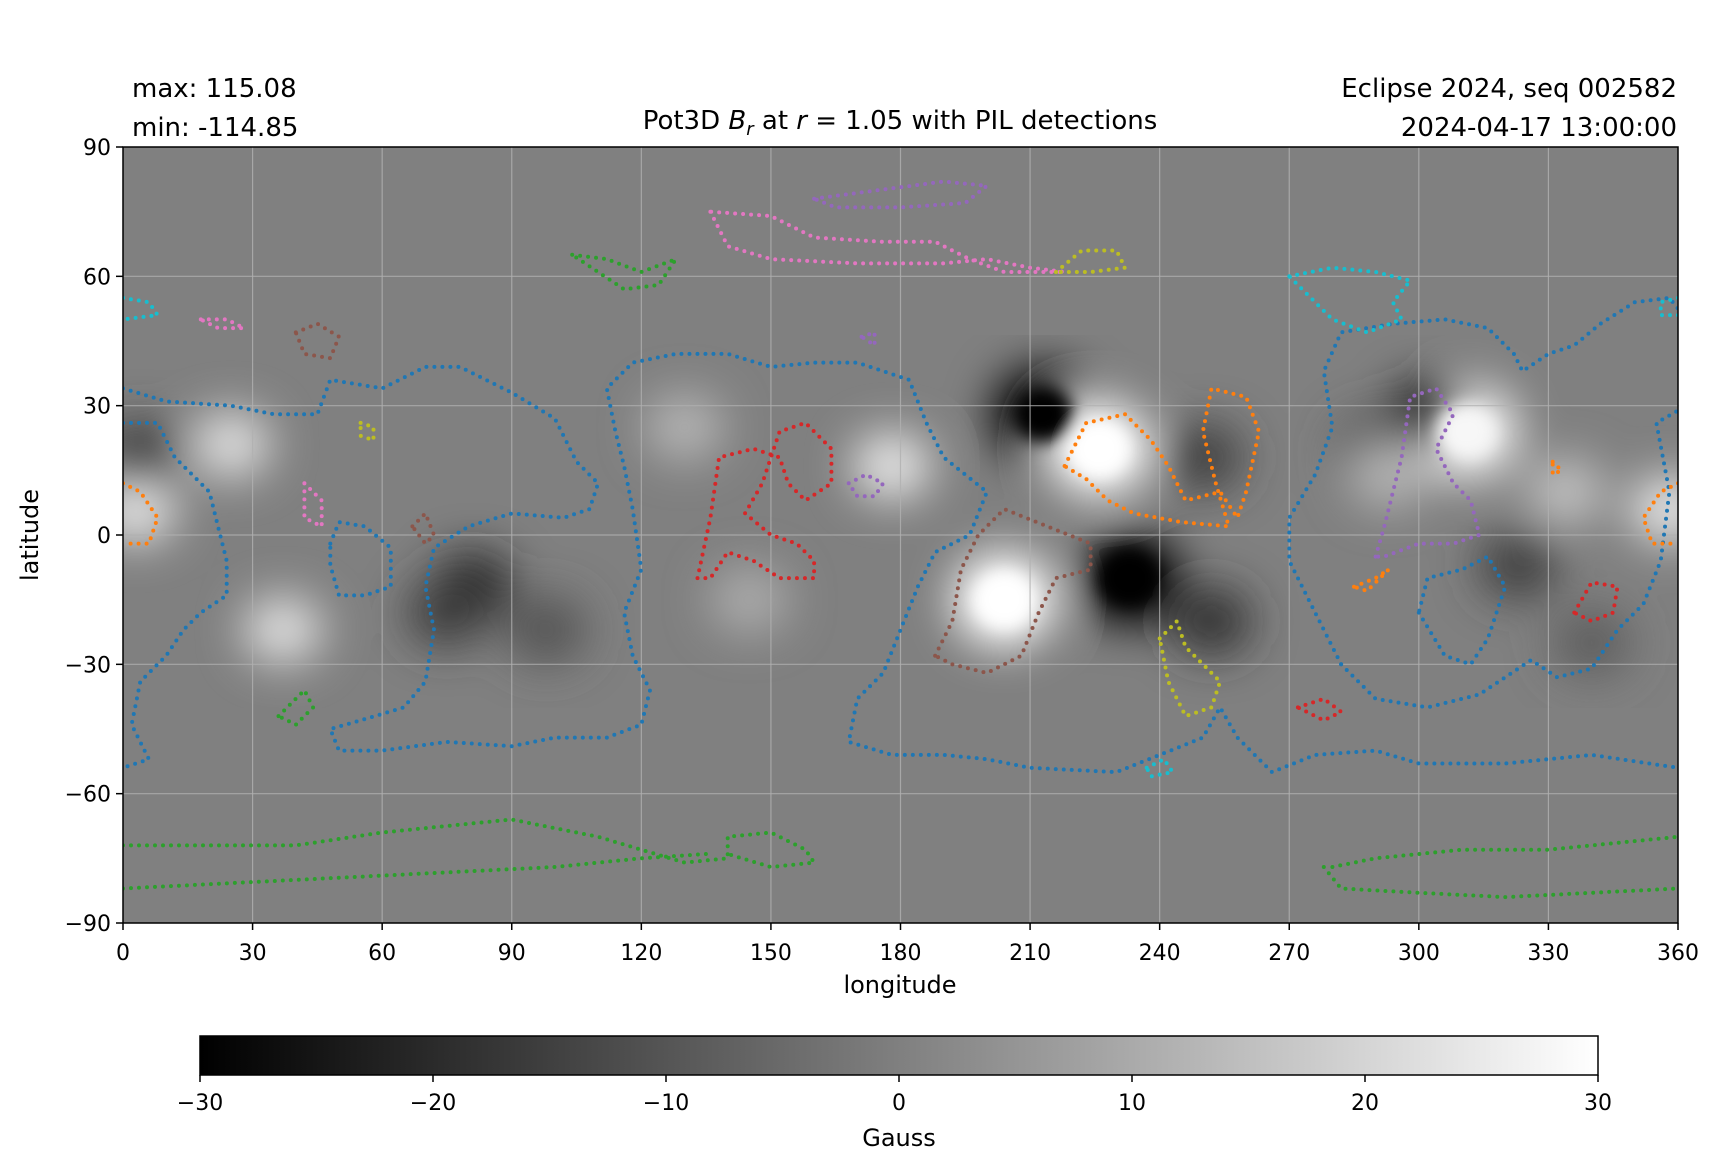 Image resolution: width=1728 pixels, height=1152 pixels. I want to click on colorbar-ticks: −30 −20 −10 0 10 20 30, so click(894, 1095).